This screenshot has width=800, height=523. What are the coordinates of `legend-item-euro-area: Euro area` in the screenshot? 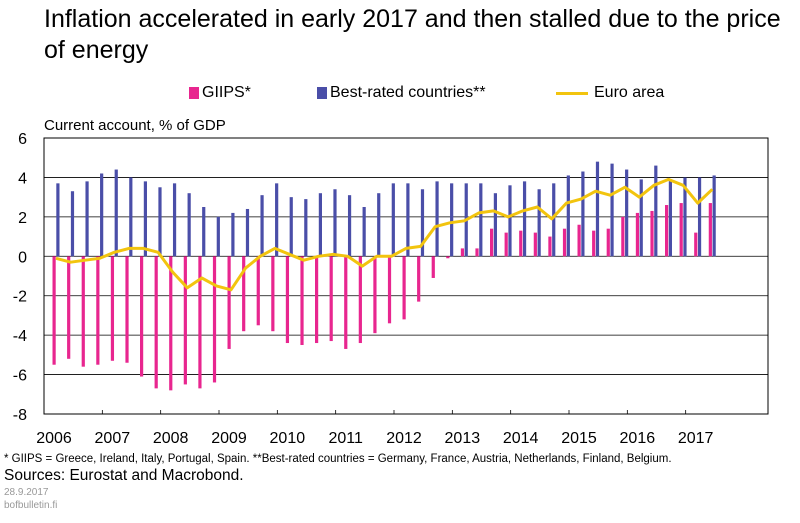 It's located at (610, 93).